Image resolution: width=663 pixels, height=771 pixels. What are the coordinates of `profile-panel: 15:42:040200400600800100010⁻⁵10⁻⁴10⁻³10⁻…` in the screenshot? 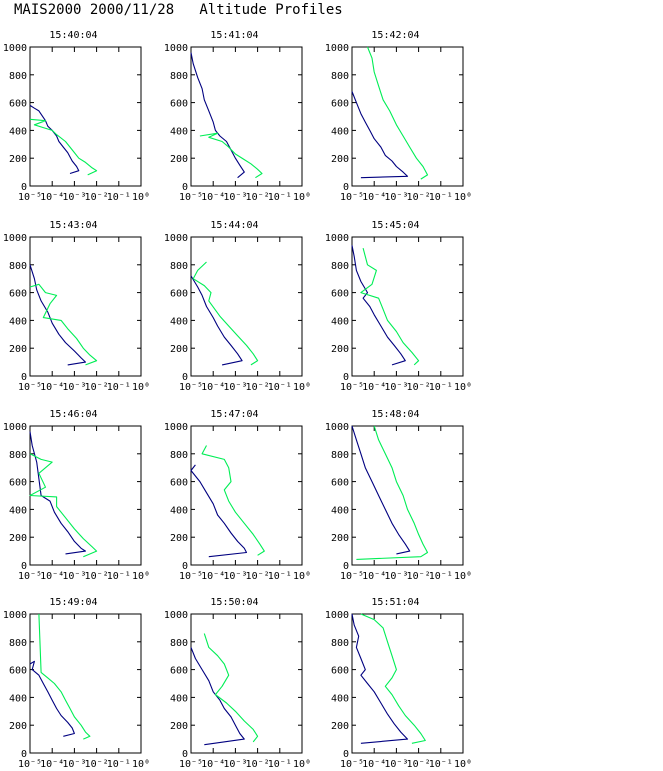 It's located at (398, 116).